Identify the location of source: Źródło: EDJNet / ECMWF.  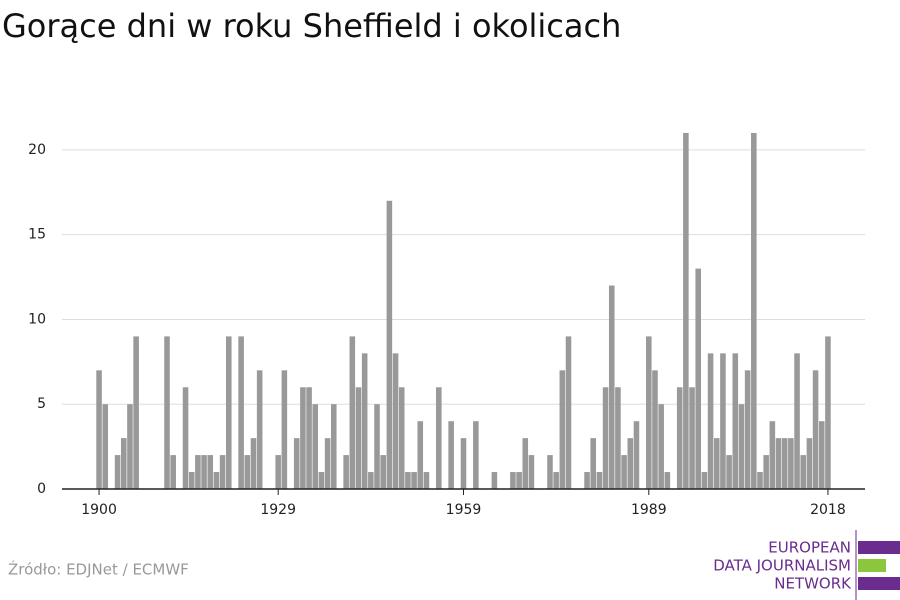
(98, 569).